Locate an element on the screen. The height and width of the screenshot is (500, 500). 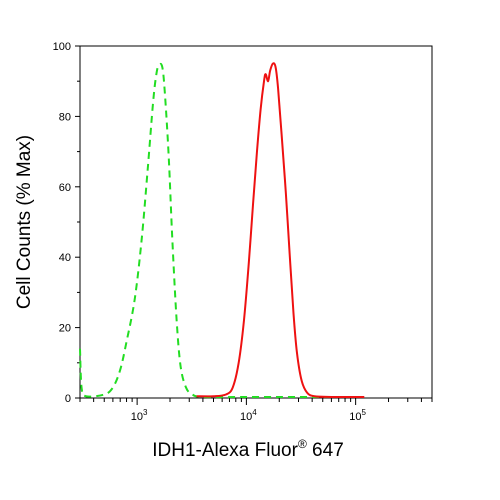
x-tick-label: 10⁴ is located at coordinates (248, 415).